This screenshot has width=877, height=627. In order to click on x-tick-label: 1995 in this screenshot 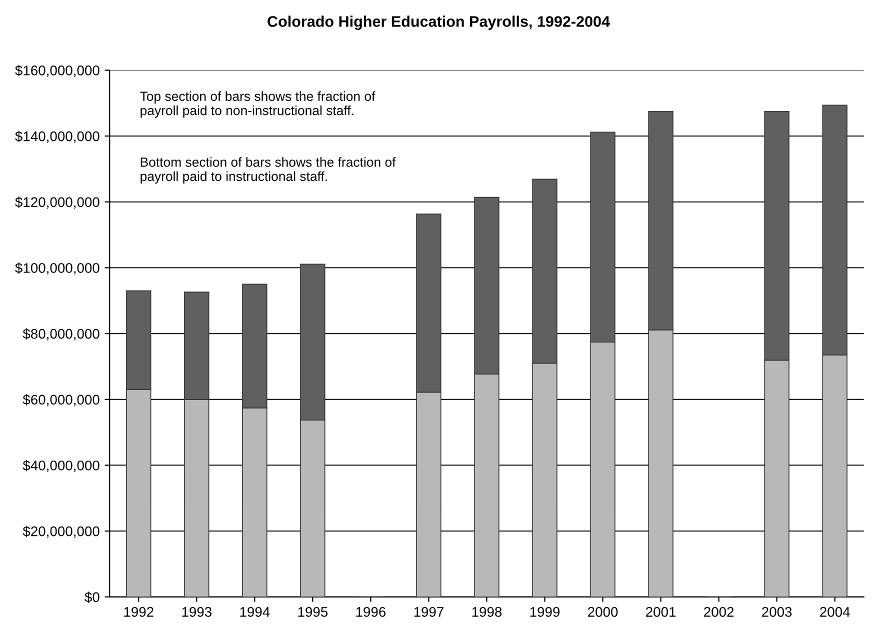, I will do `click(313, 611)`.